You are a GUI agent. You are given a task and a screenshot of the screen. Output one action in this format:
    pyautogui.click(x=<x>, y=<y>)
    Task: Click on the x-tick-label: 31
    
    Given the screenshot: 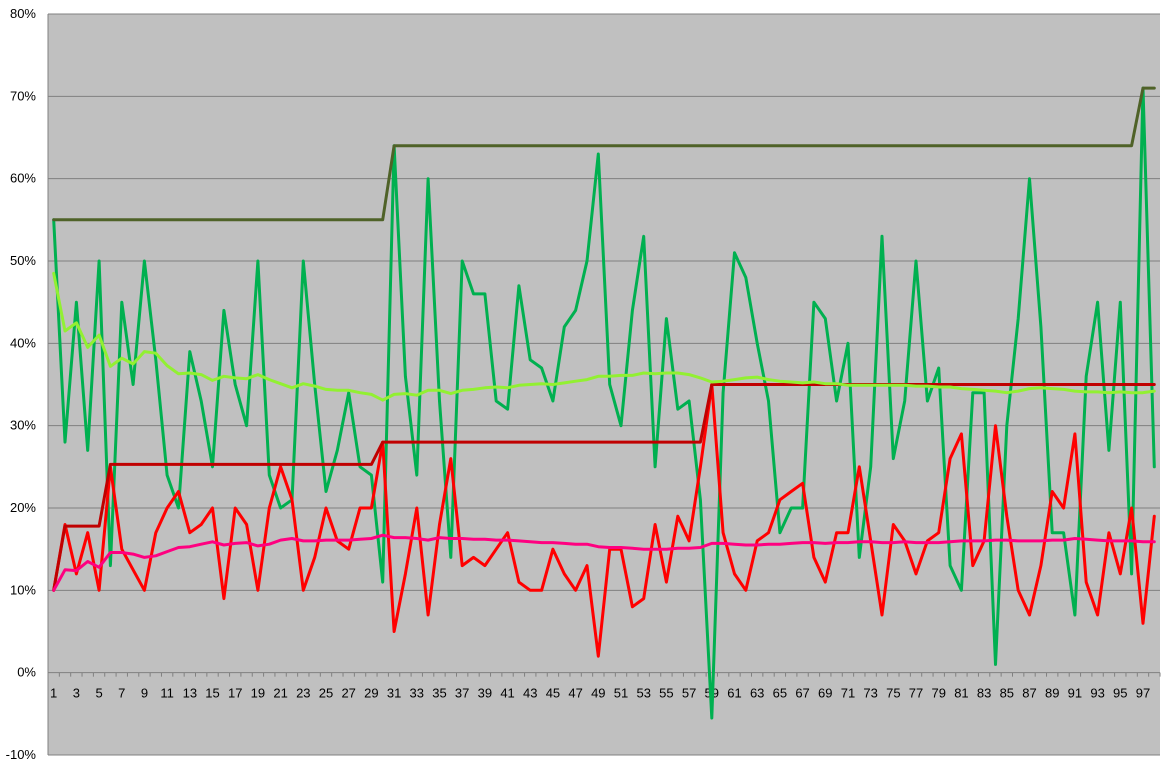 What is the action you would take?
    pyautogui.click(x=394, y=693)
    